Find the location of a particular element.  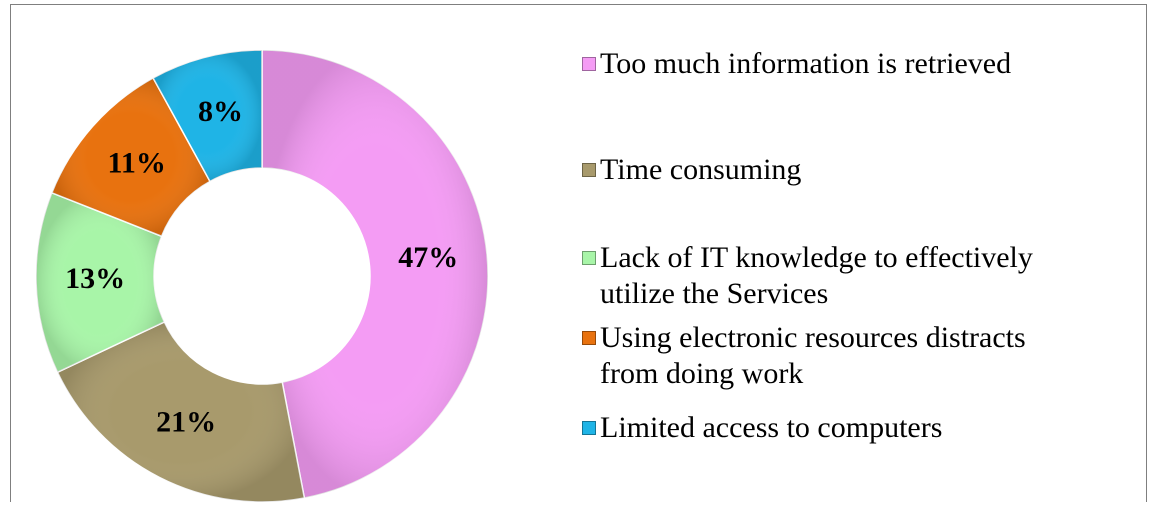

slice-value-label: 13% is located at coordinates (95, 278).